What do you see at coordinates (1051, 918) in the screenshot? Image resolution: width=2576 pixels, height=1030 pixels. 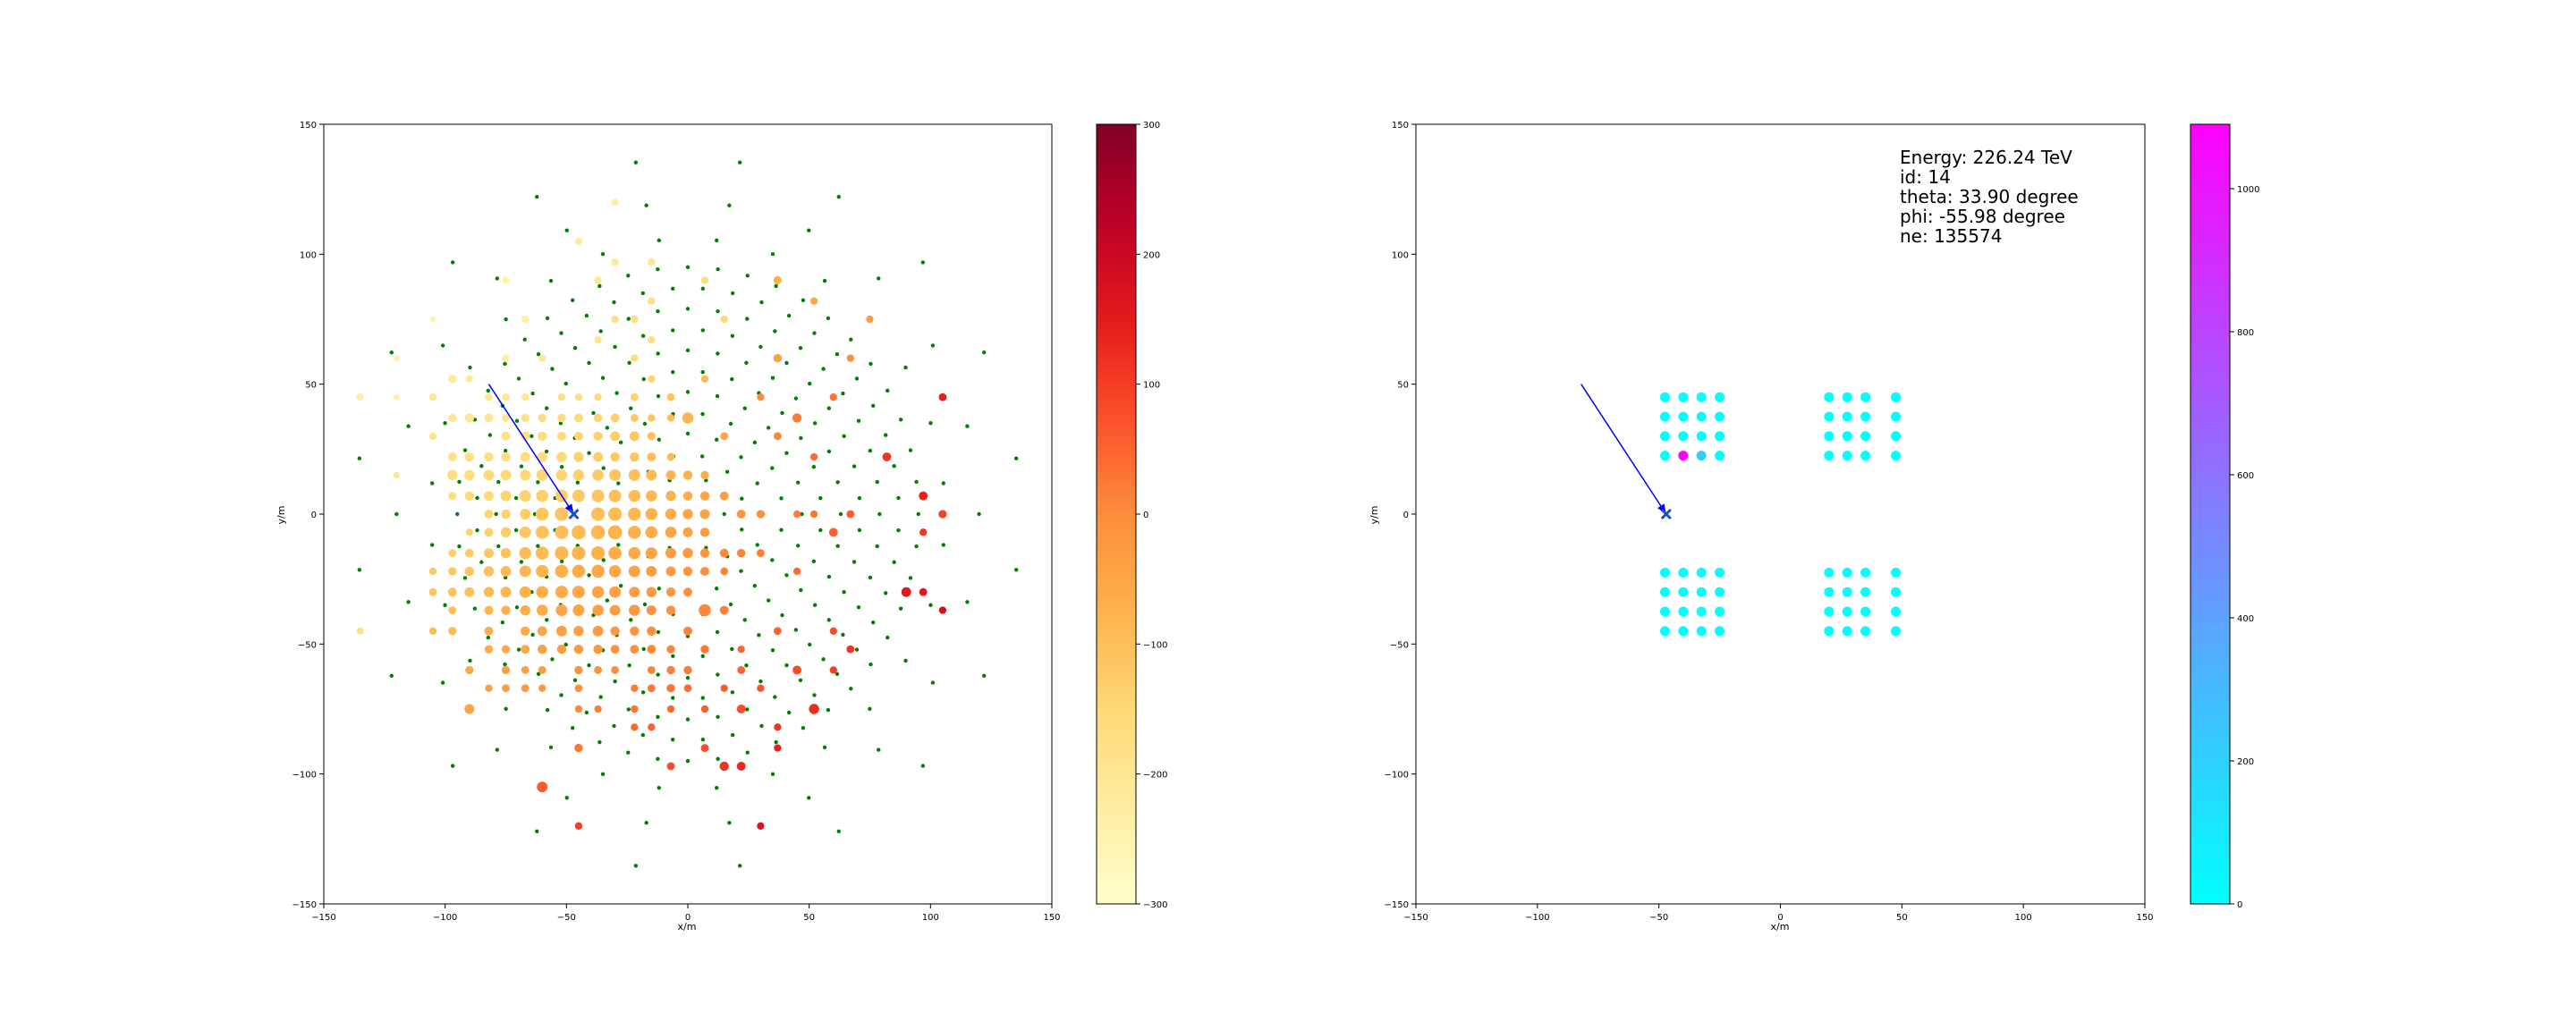 I see `x-tick-label: 150` at bounding box center [1051, 918].